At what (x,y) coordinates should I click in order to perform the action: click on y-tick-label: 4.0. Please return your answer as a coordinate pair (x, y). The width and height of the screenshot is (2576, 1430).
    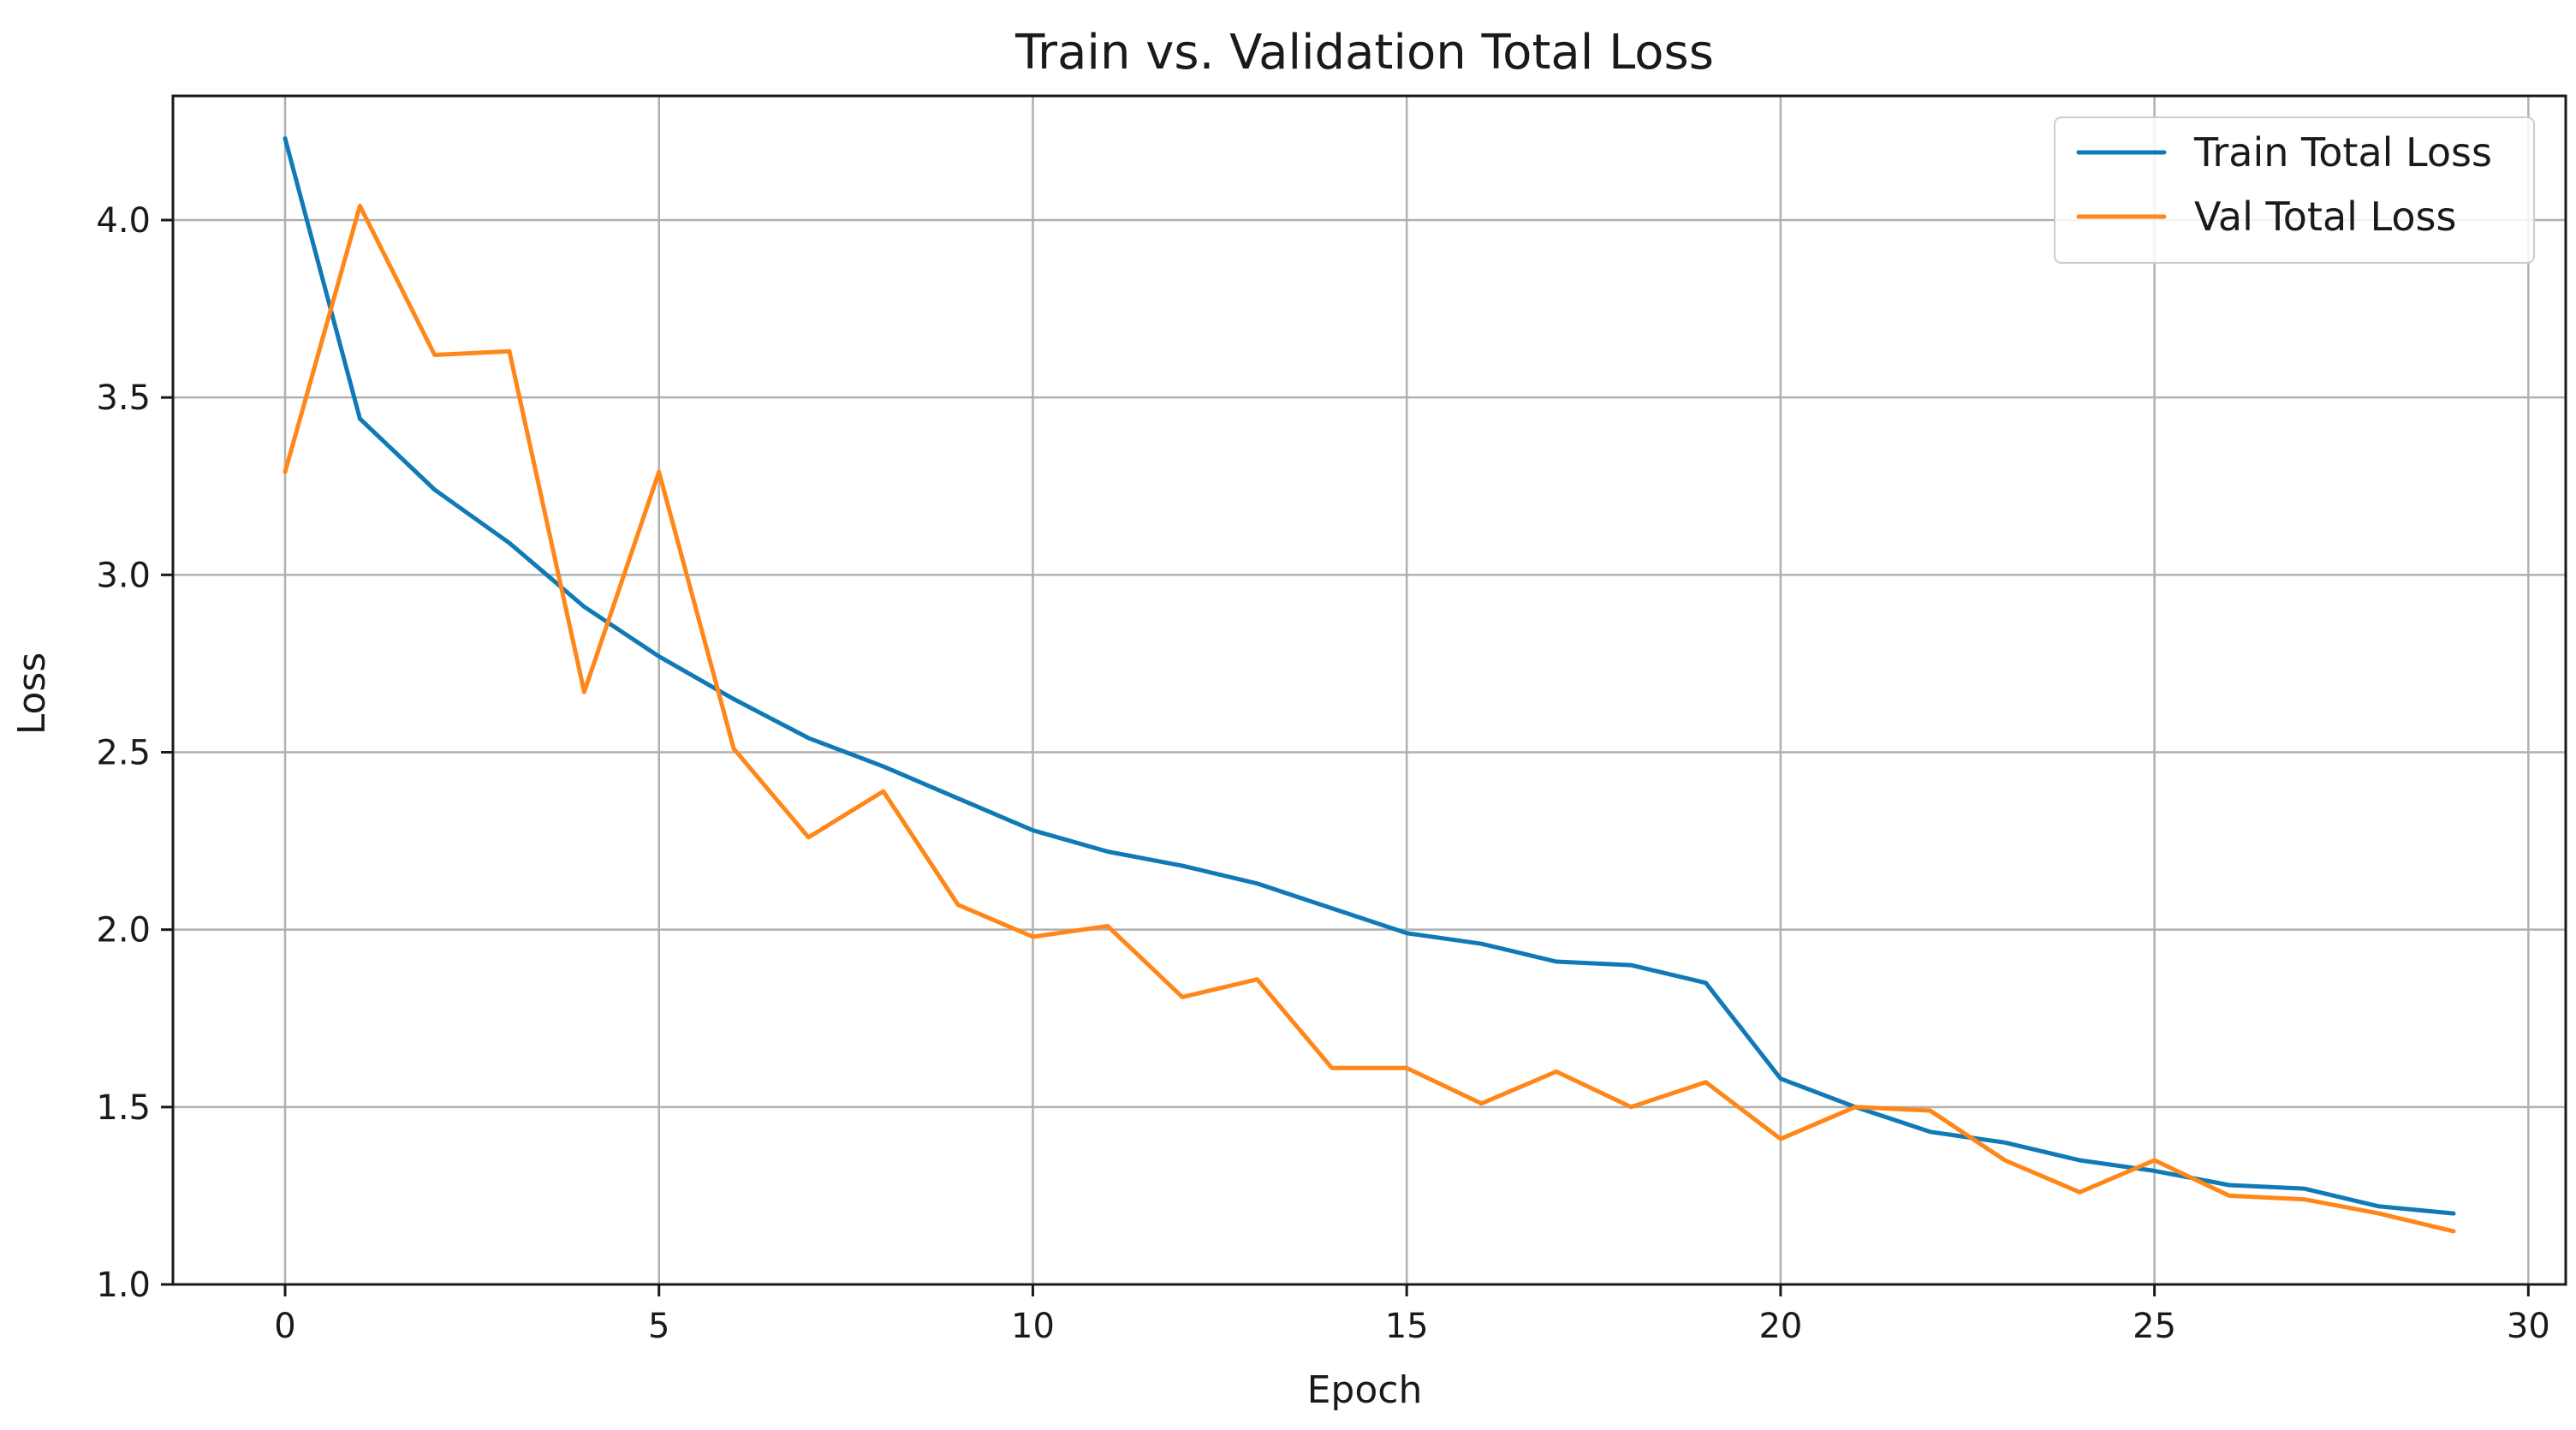
    Looking at the image, I should click on (124, 221).